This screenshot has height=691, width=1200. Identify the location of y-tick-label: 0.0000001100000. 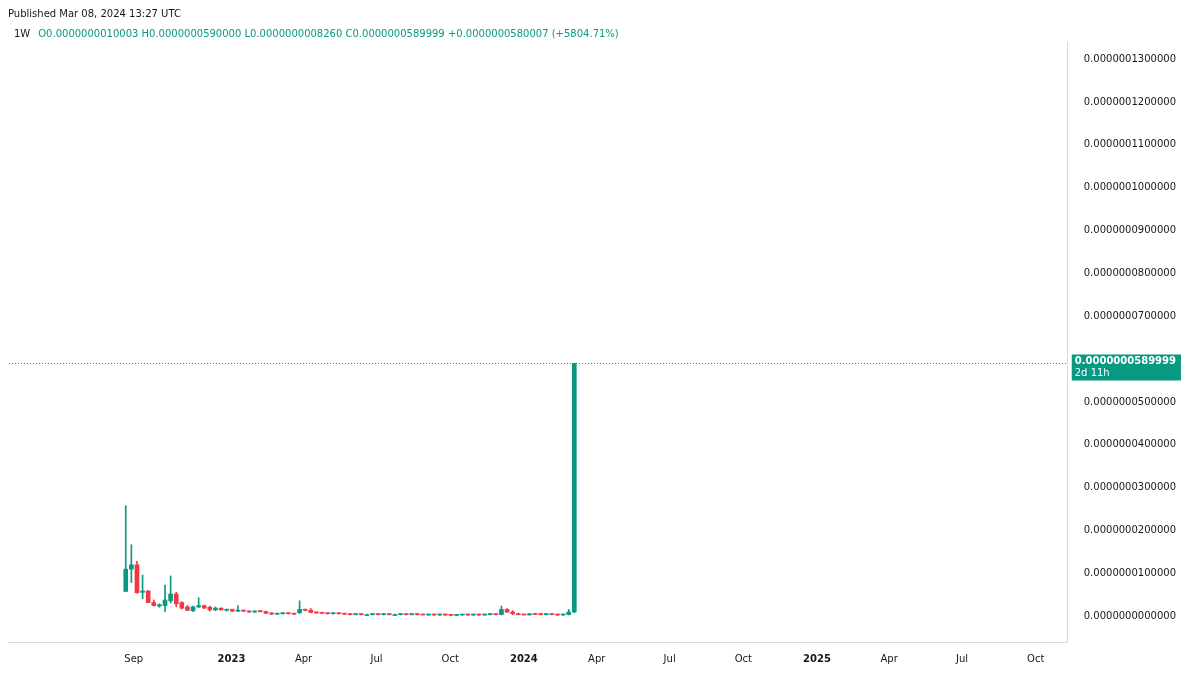
(1130, 144).